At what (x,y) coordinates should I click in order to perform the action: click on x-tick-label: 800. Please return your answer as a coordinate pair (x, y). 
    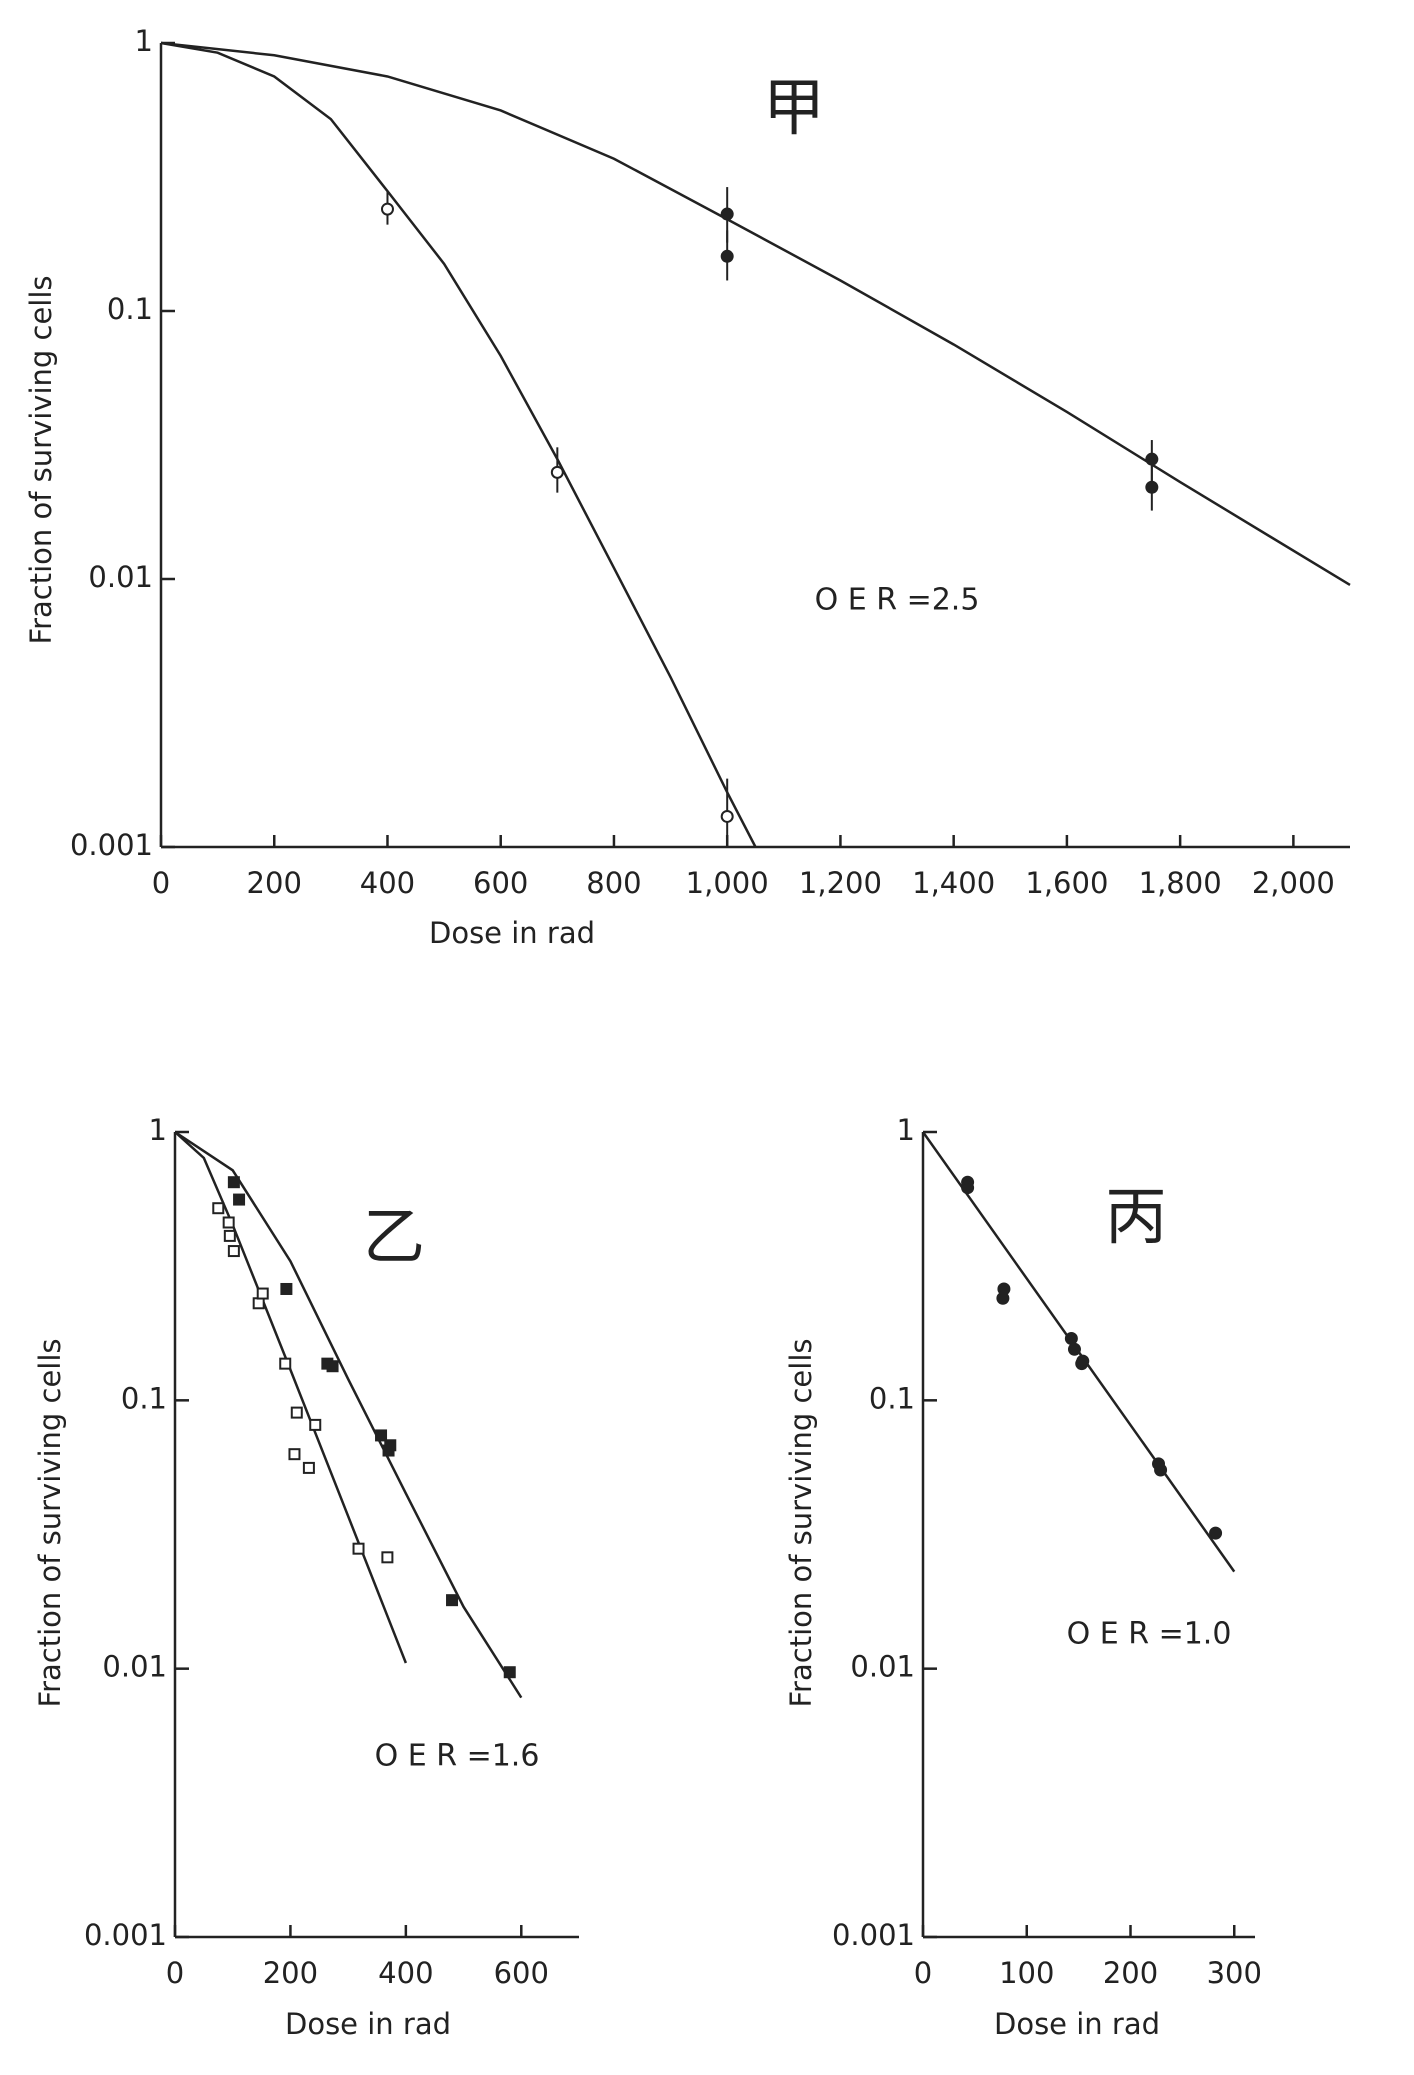
    Looking at the image, I should click on (613, 883).